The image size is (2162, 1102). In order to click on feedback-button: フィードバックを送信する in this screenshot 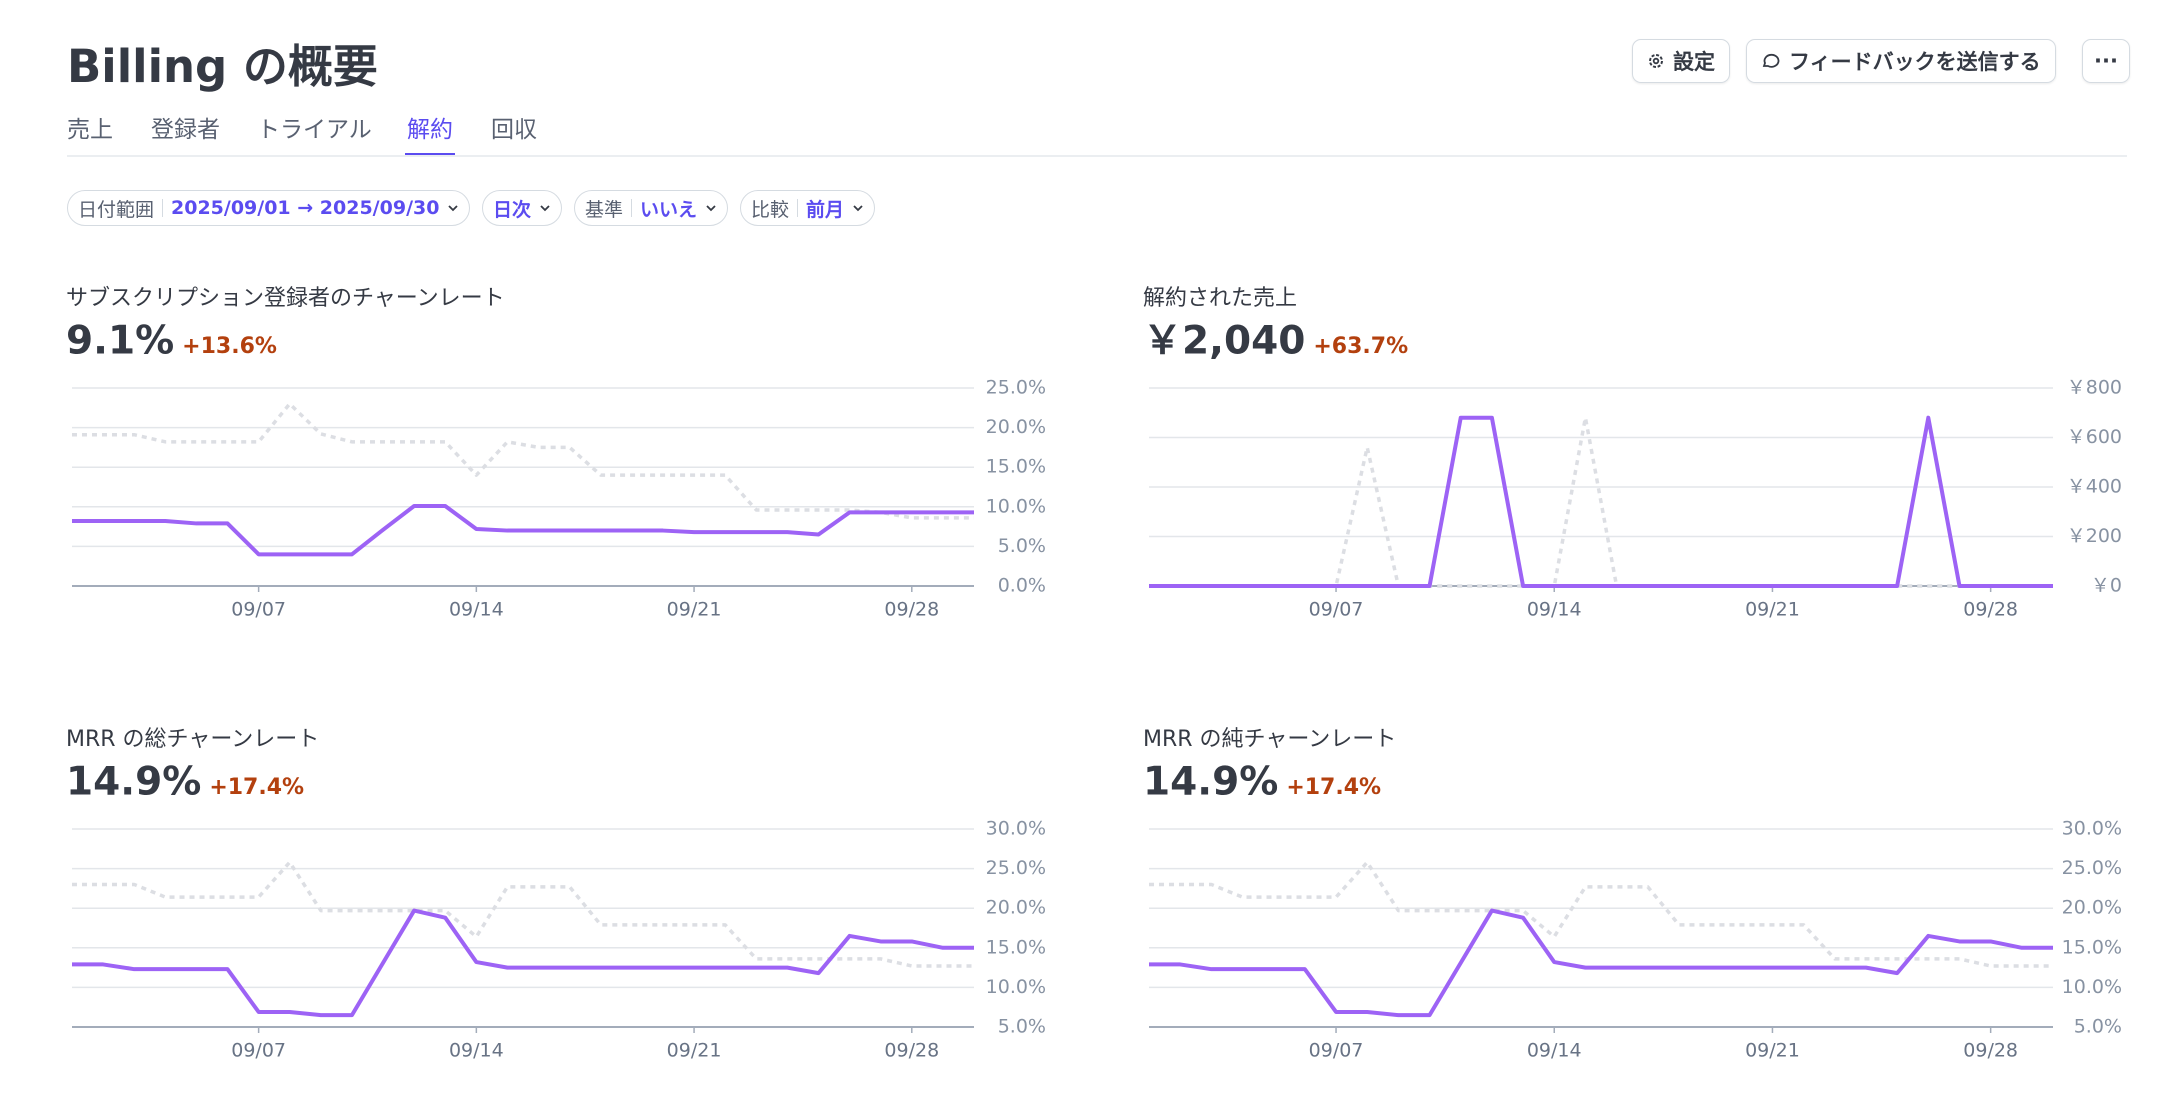, I will do `click(1901, 61)`.